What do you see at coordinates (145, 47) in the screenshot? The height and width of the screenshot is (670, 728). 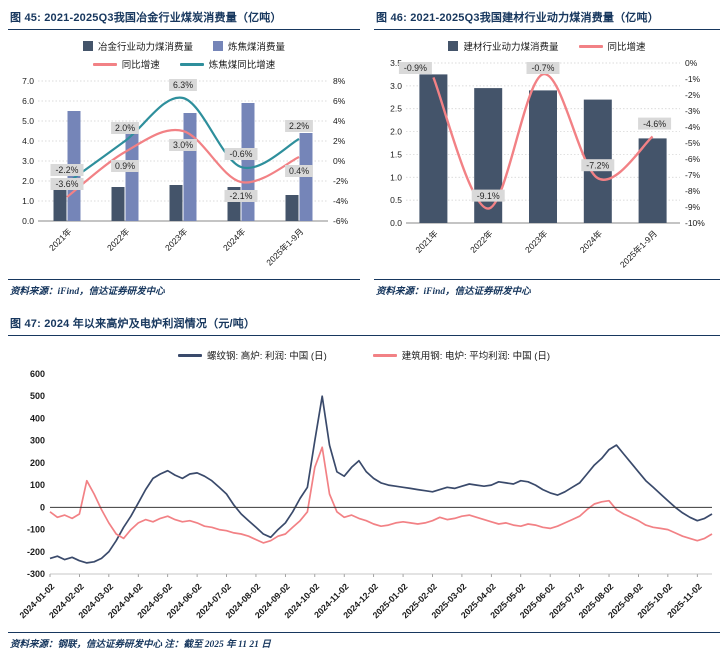 I see `legend-label: 冶金行业动力煤消费量` at bounding box center [145, 47].